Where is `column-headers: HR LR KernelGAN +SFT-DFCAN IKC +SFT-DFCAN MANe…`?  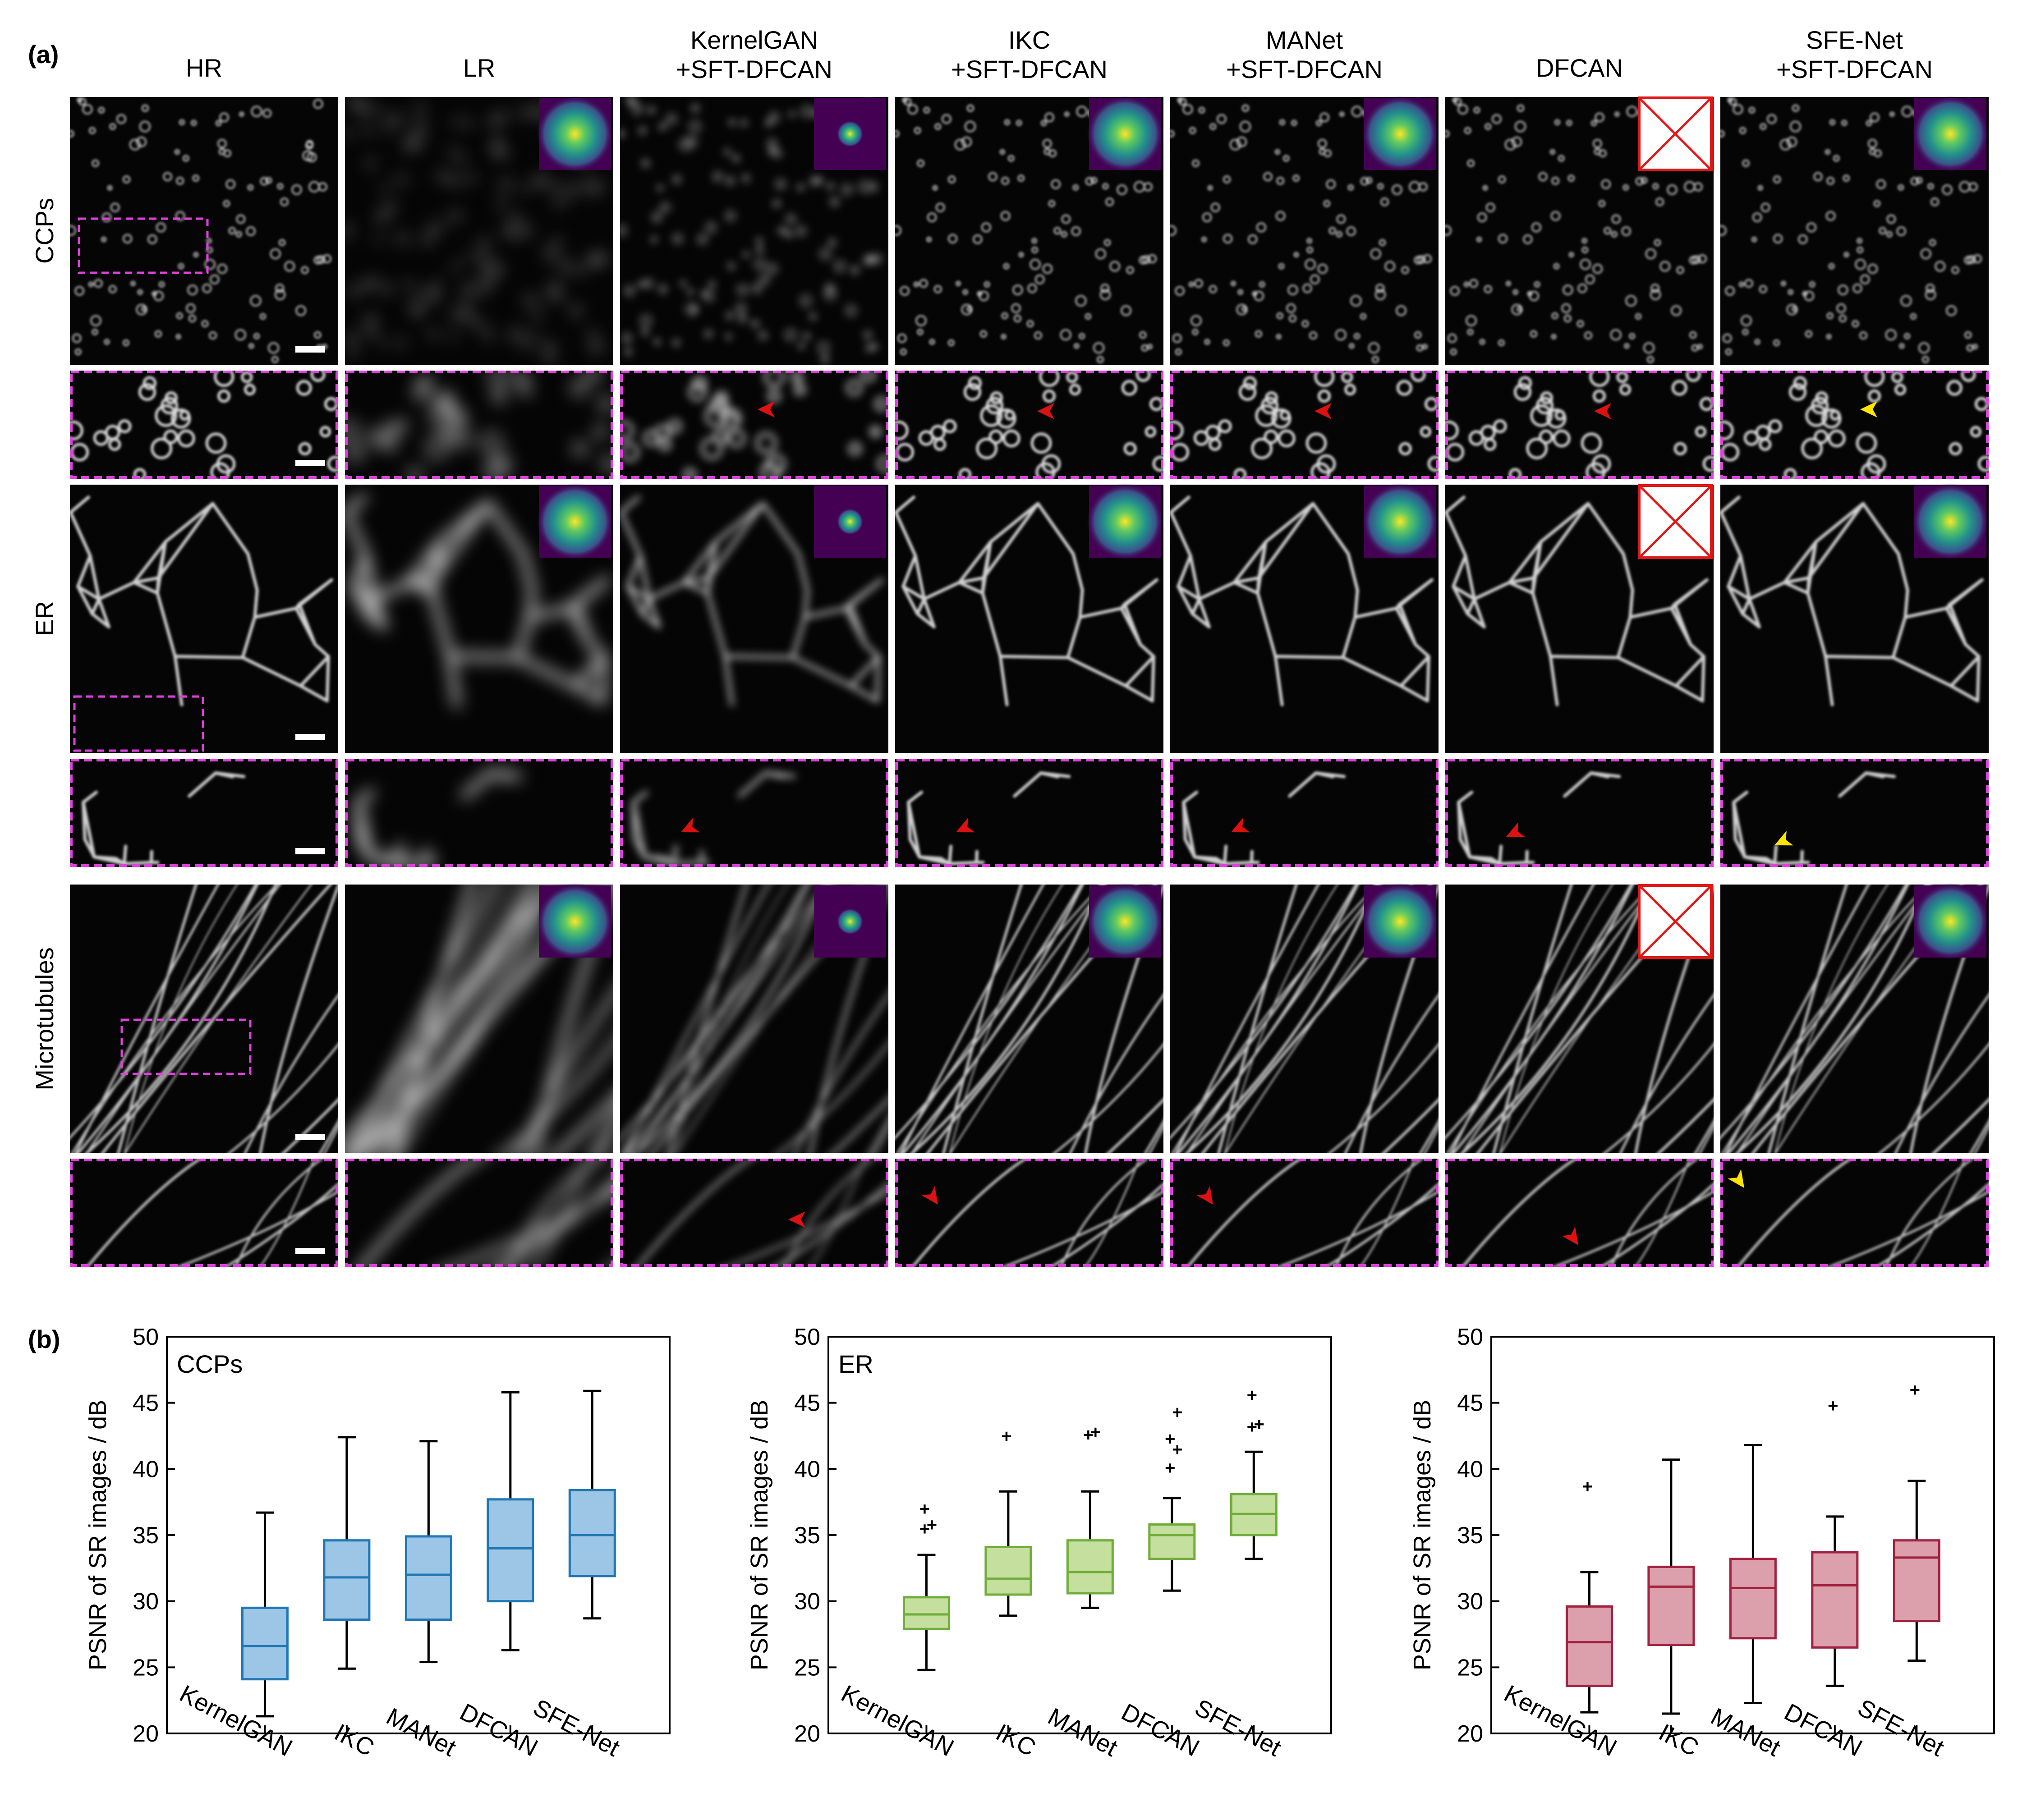
column-headers: HR LR KernelGAN +SFT-DFCAN IKC +SFT-DFCAN MANe… is located at coordinates (1059, 55).